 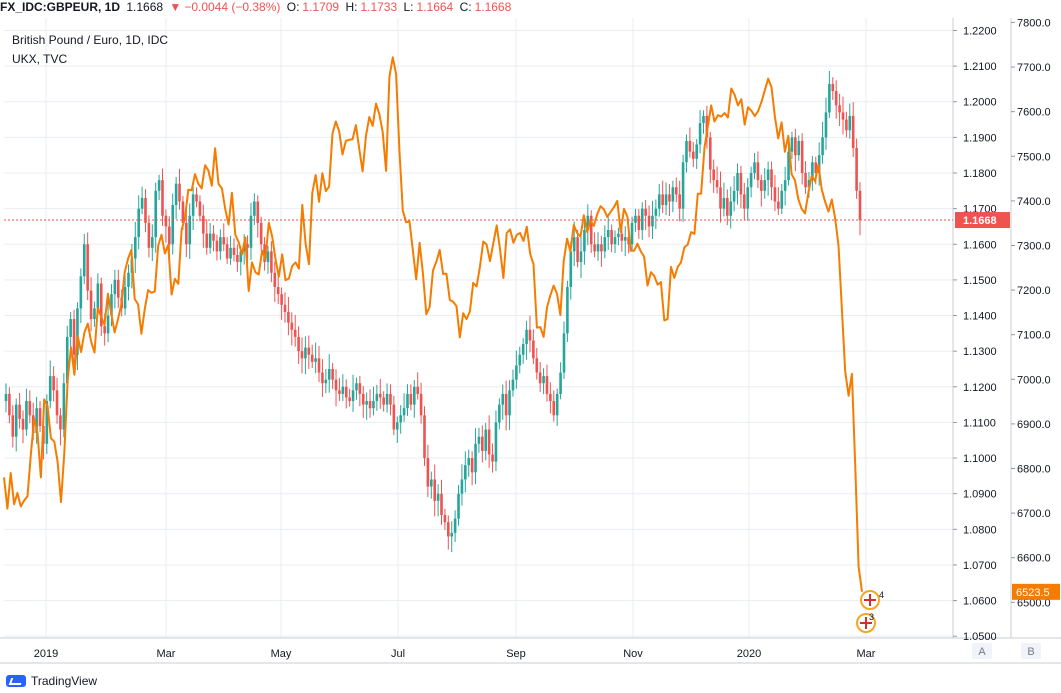 I want to click on x-tick-label: 2020, so click(x=749, y=654).